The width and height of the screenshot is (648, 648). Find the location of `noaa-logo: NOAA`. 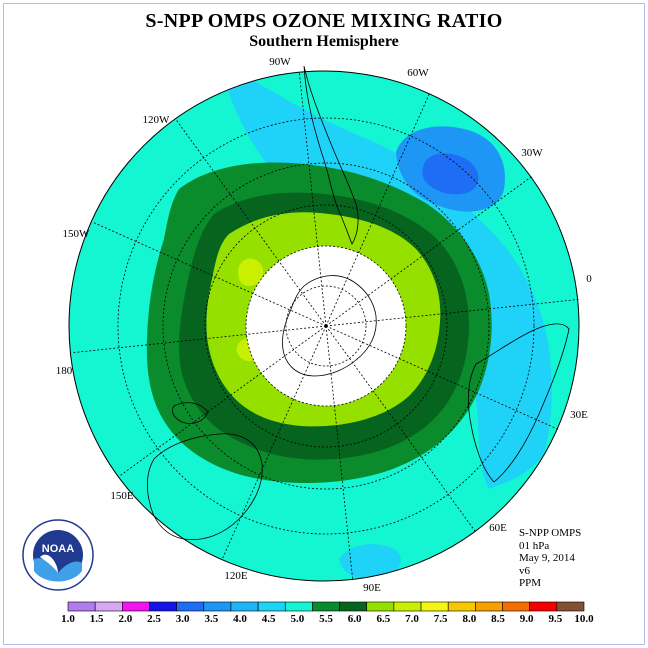

noaa-logo: NOAA is located at coordinates (58, 555).